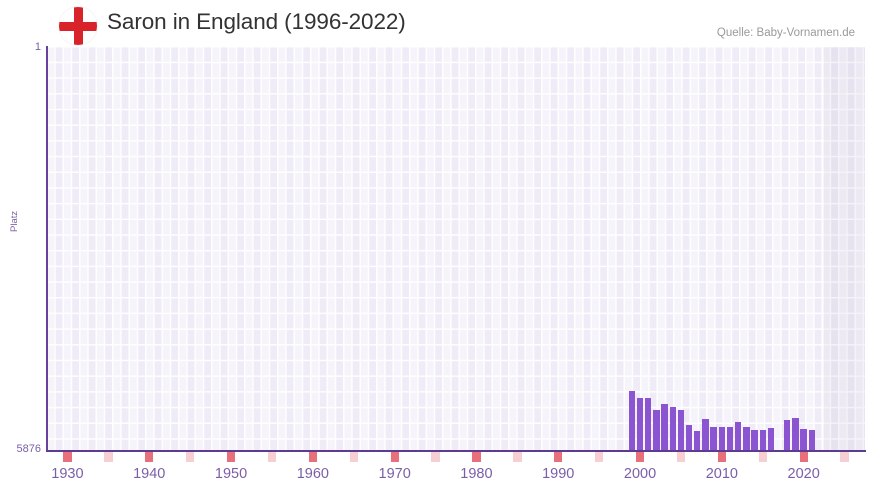 The height and width of the screenshot is (492, 873). I want to click on x-axis-tick-label: 2010, so click(721, 474).